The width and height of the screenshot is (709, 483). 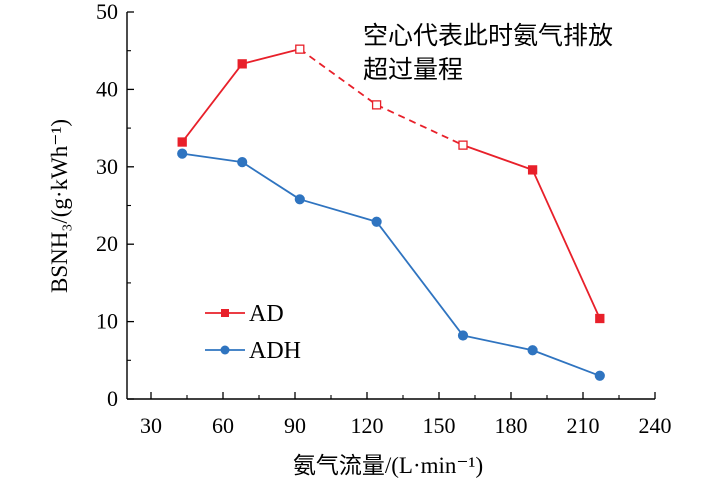 I want to click on annotation-line-1: 空心代表此时氨气排放, so click(x=488, y=35).